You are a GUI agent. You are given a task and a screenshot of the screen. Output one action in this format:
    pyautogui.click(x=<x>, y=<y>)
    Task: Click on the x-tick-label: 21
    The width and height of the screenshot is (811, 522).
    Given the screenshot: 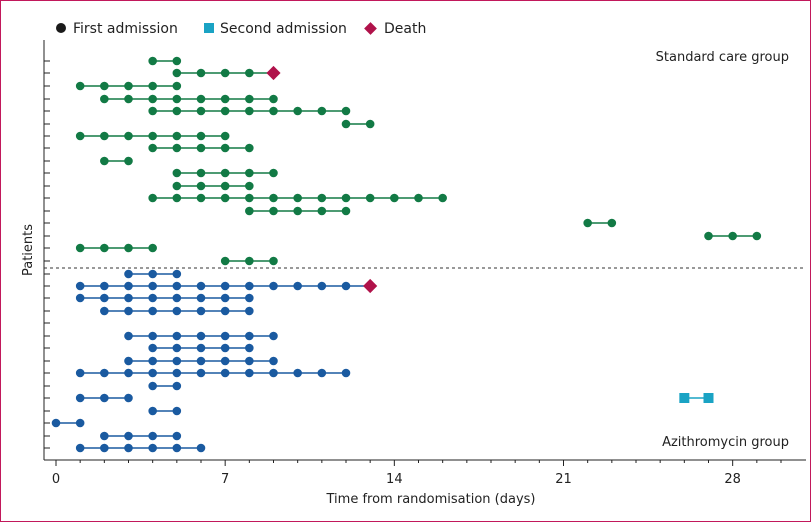 What is the action you would take?
    pyautogui.click(x=563, y=479)
    